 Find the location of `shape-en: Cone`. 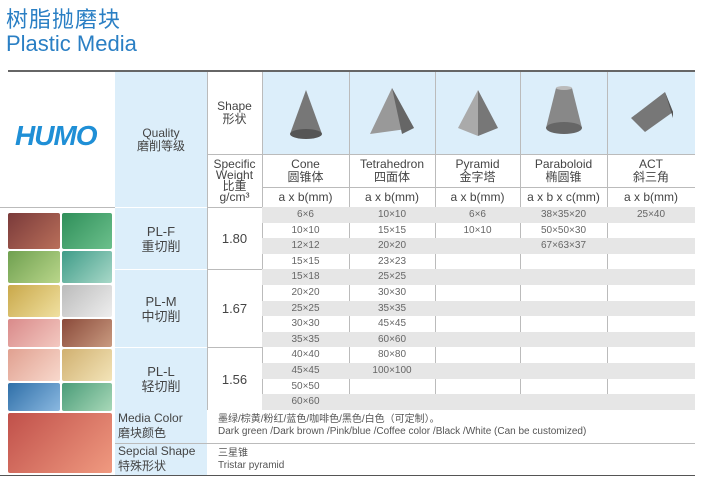

shape-en: Cone is located at coordinates (305, 163).